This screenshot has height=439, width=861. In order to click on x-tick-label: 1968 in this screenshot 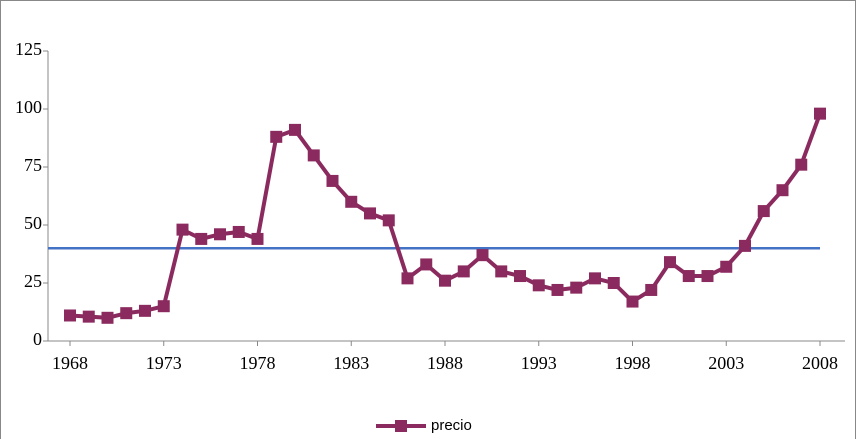, I will do `click(70, 363)`.